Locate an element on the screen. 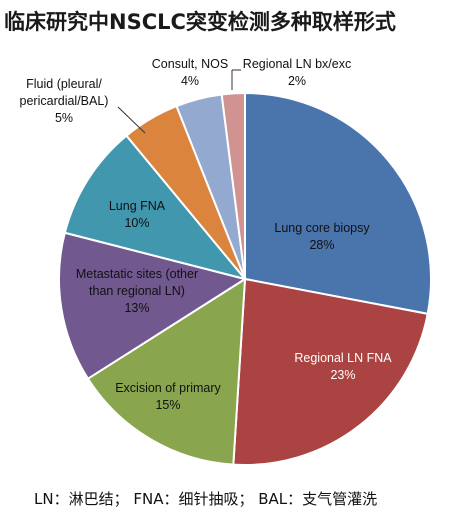 The width and height of the screenshot is (456, 515). slice-value-label: 5% is located at coordinates (64, 118).